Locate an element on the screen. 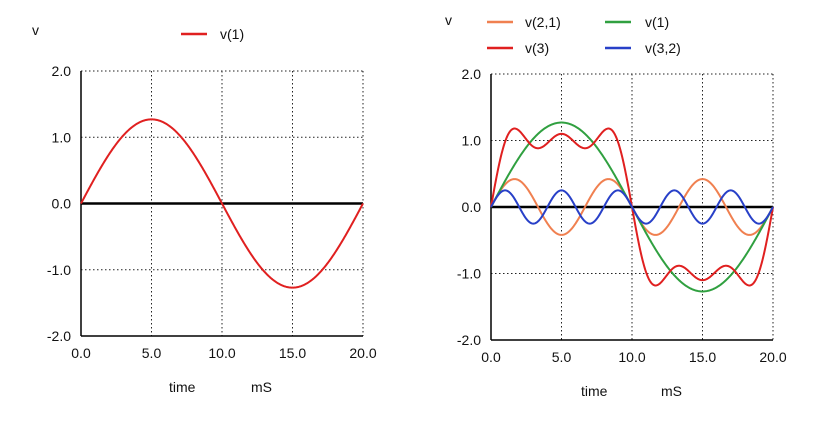  series-line-v(1) is located at coordinates (222, 203).